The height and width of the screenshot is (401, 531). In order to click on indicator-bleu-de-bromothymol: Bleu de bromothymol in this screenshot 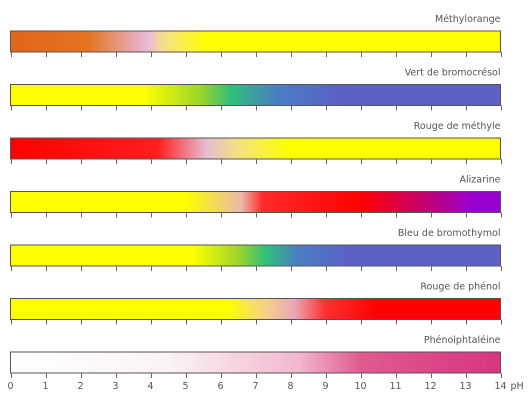, I will do `click(256, 249)`.